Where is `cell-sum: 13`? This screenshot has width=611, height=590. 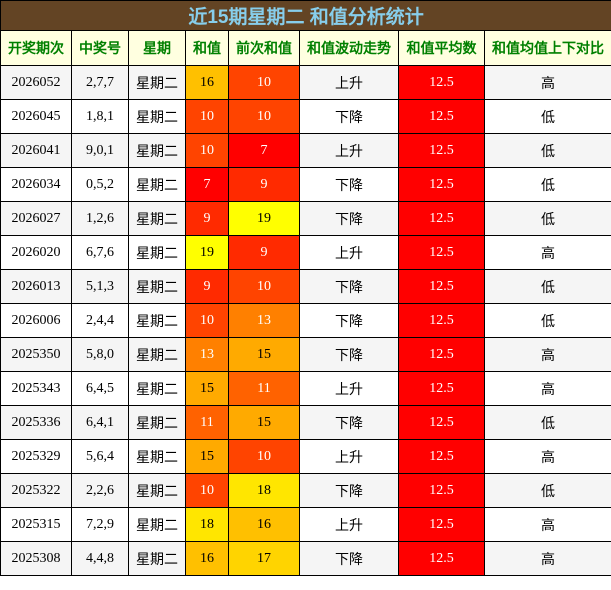
cell-sum: 13 is located at coordinates (207, 354).